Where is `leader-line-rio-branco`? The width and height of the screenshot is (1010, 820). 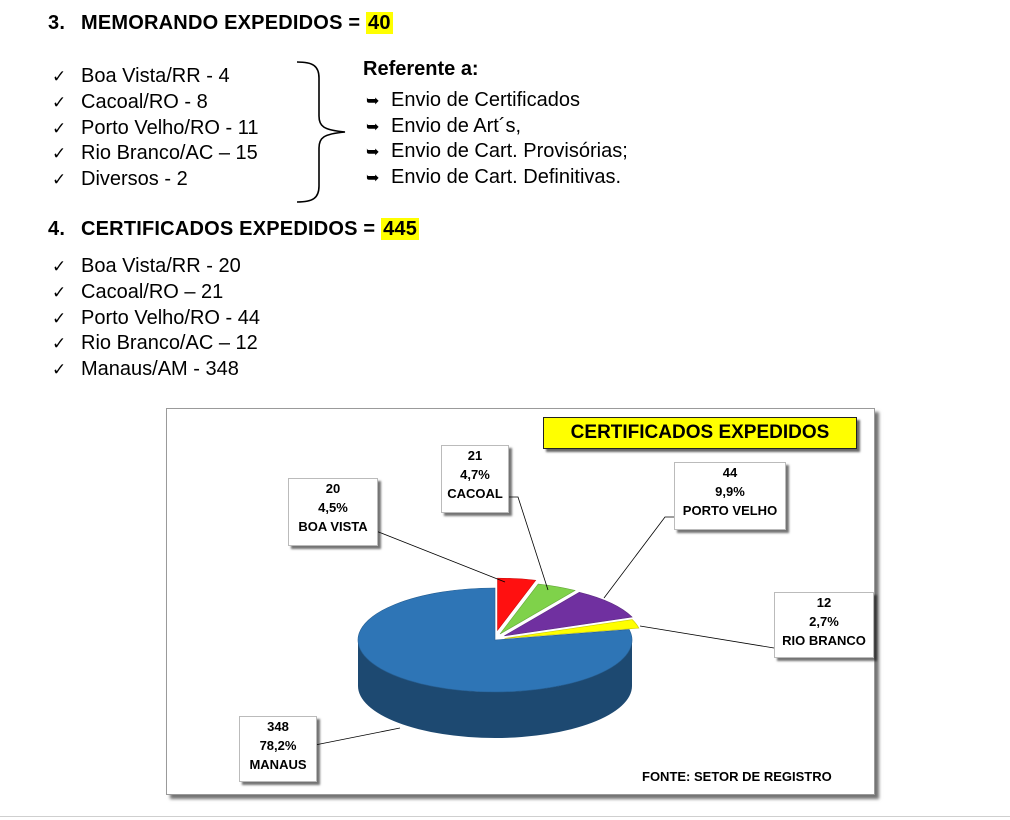
leader-line-rio-branco is located at coordinates (707, 637).